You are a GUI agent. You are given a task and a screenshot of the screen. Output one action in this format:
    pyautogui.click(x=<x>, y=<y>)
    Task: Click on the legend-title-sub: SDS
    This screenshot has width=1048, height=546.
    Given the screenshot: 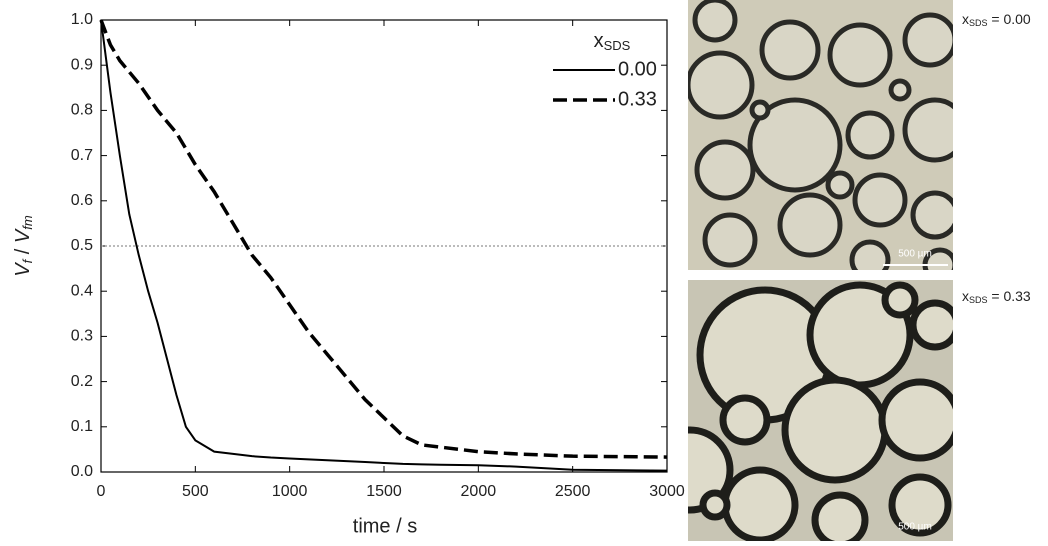 What is the action you would take?
    pyautogui.click(x=617, y=45)
    